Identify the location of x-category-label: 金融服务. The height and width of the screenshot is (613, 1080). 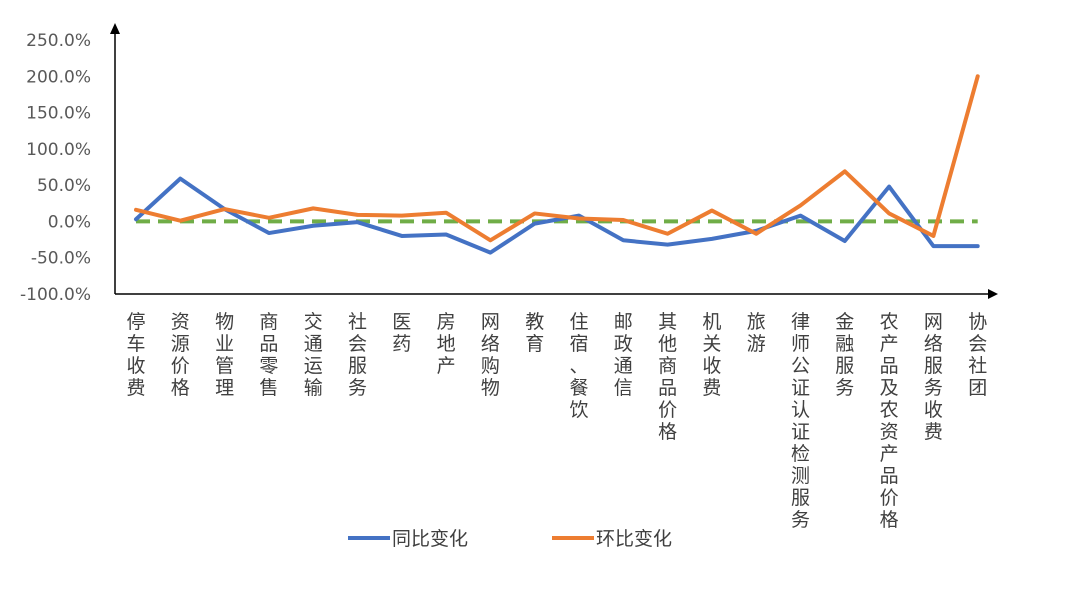
(844, 355).